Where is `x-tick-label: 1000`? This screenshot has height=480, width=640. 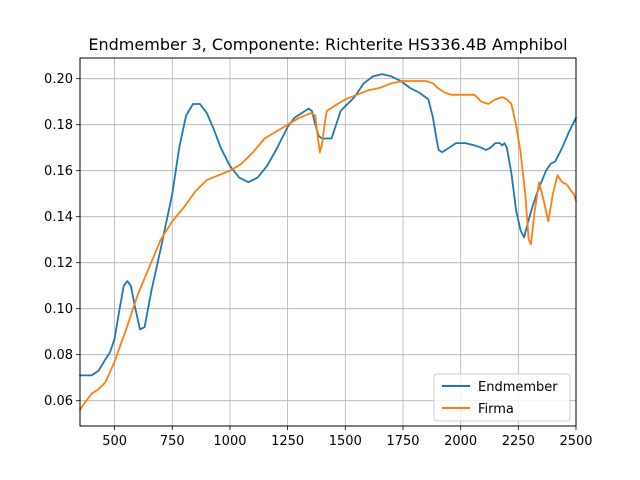 x-tick-label: 1000 is located at coordinates (229, 441).